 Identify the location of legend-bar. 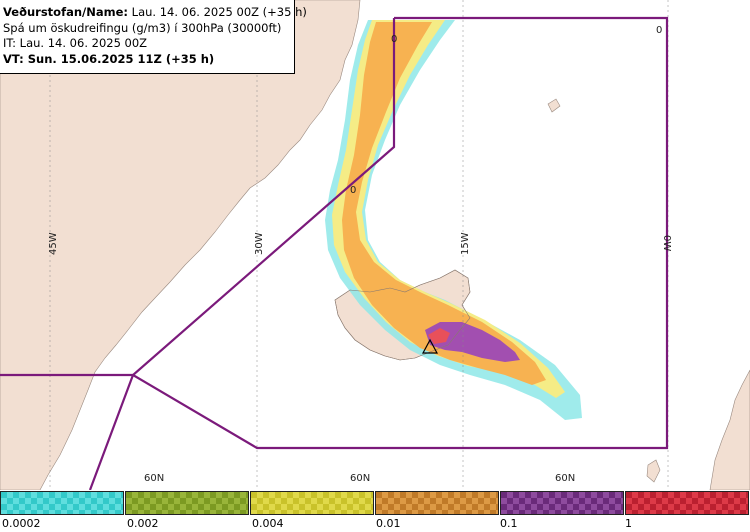
(375, 503).